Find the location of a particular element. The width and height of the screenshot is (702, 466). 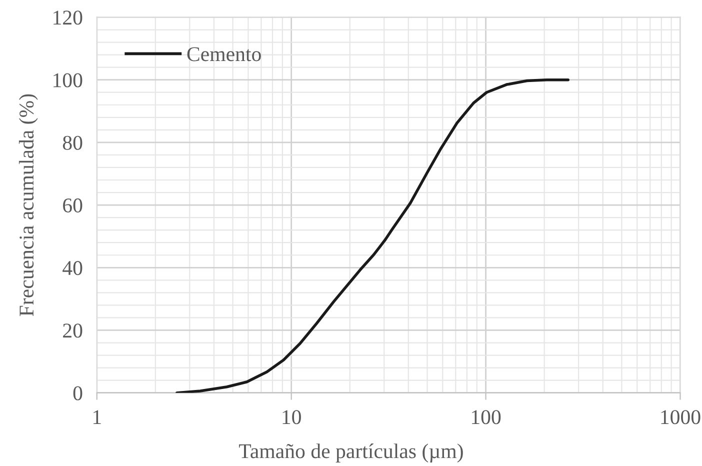

y-tick-label: 60 is located at coordinates (72, 205).